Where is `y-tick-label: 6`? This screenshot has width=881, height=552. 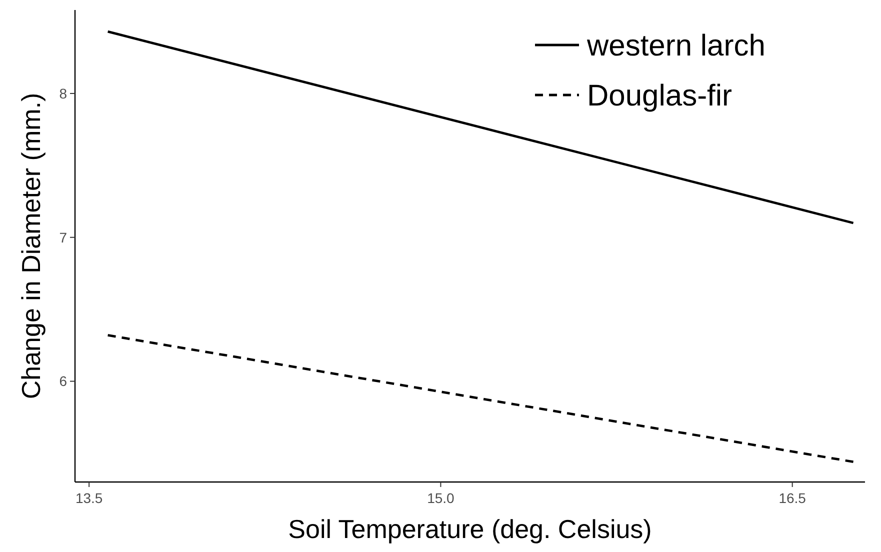 y-tick-label: 6 is located at coordinates (63, 381).